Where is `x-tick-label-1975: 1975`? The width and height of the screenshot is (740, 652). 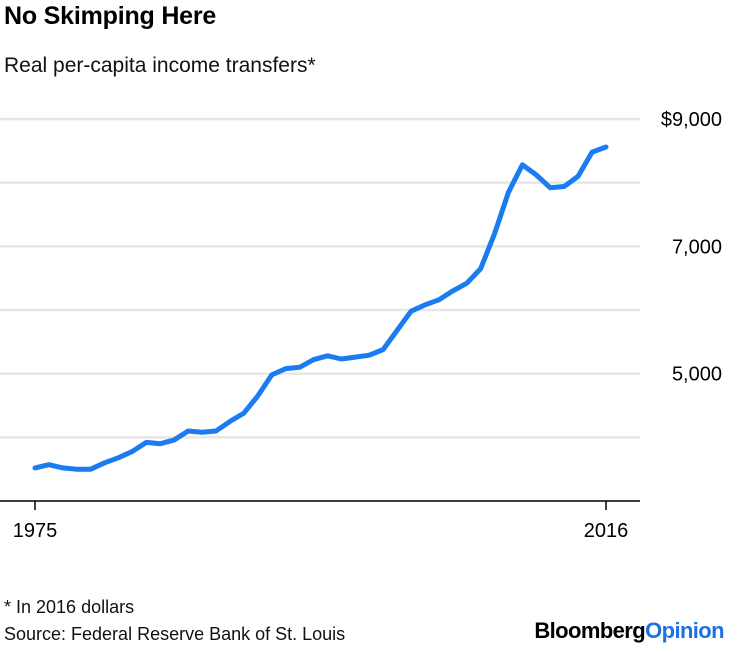 x-tick-label-1975: 1975 is located at coordinates (35, 531).